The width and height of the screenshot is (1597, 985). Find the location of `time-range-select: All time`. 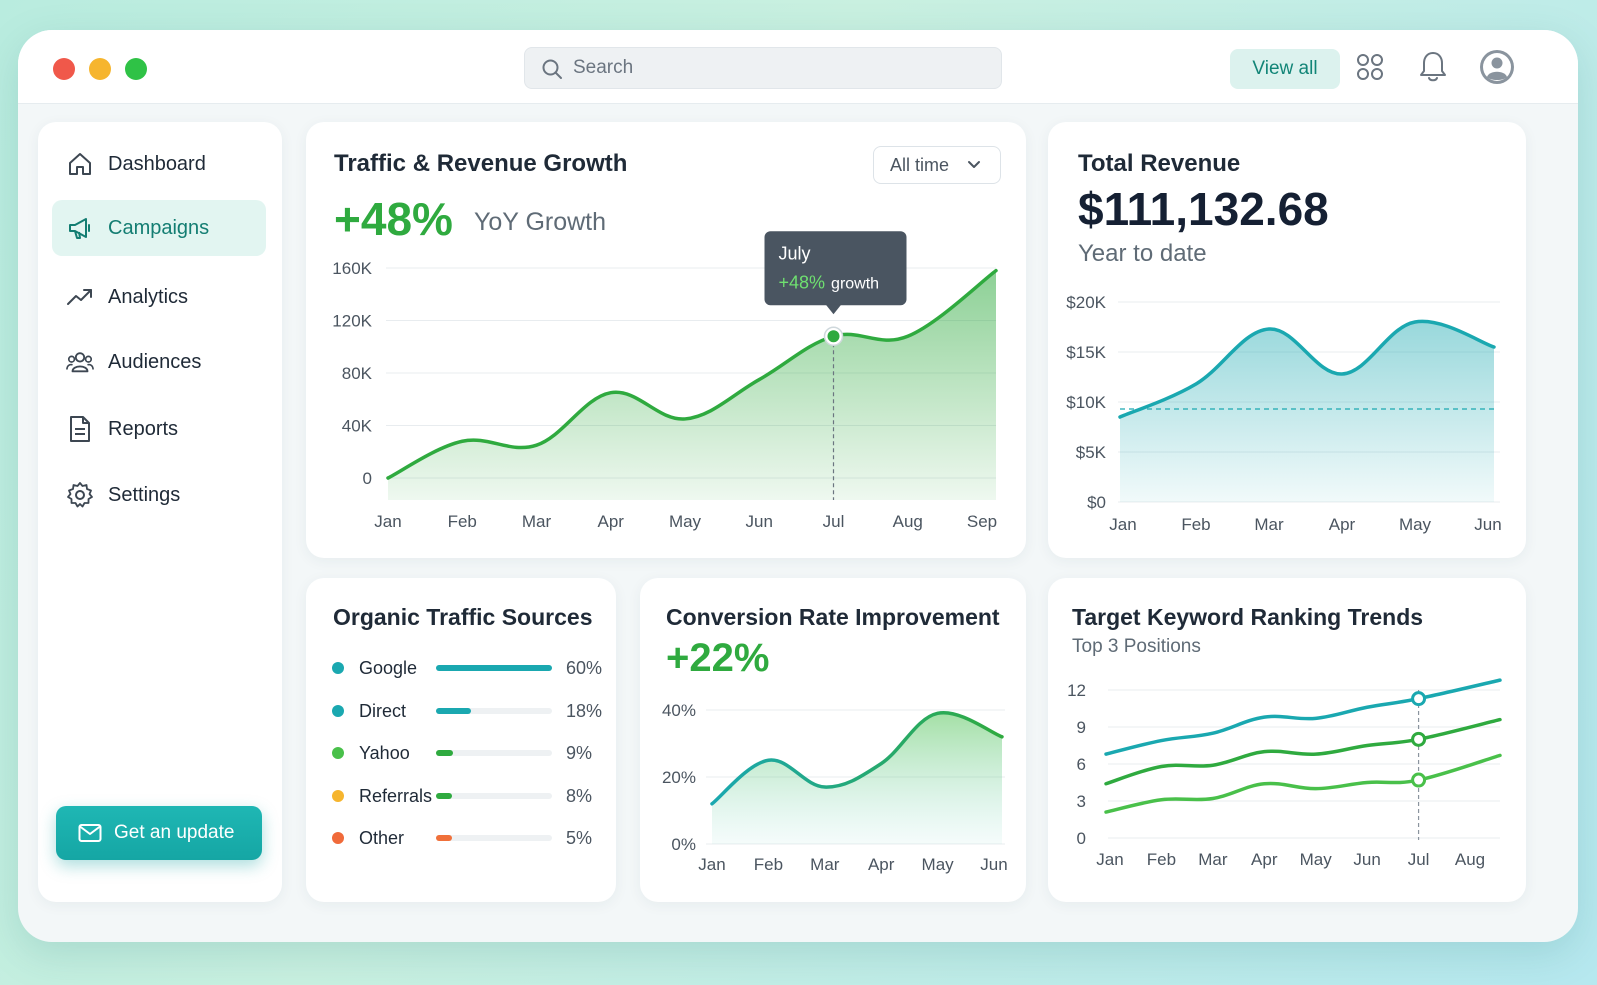

time-range-select: All time is located at coordinates (937, 165).